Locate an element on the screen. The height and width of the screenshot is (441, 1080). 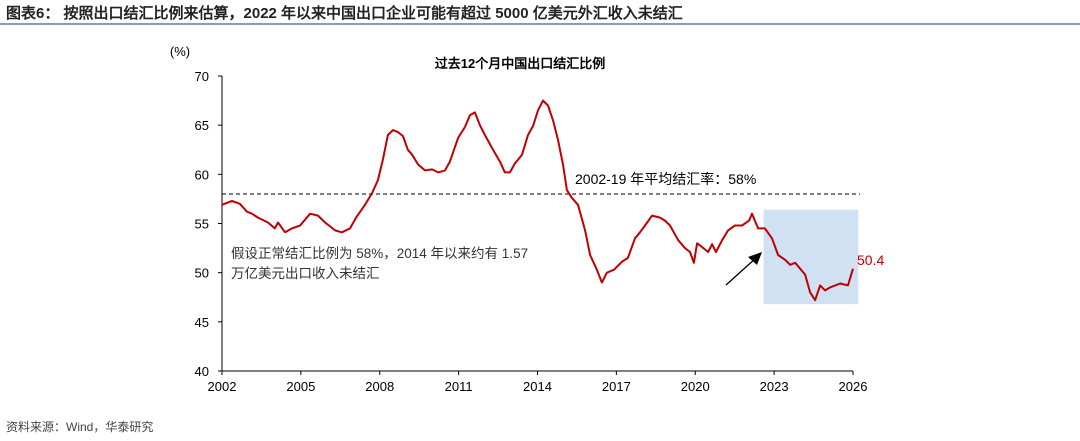
y-tick-label: 70 is located at coordinates (202, 76).